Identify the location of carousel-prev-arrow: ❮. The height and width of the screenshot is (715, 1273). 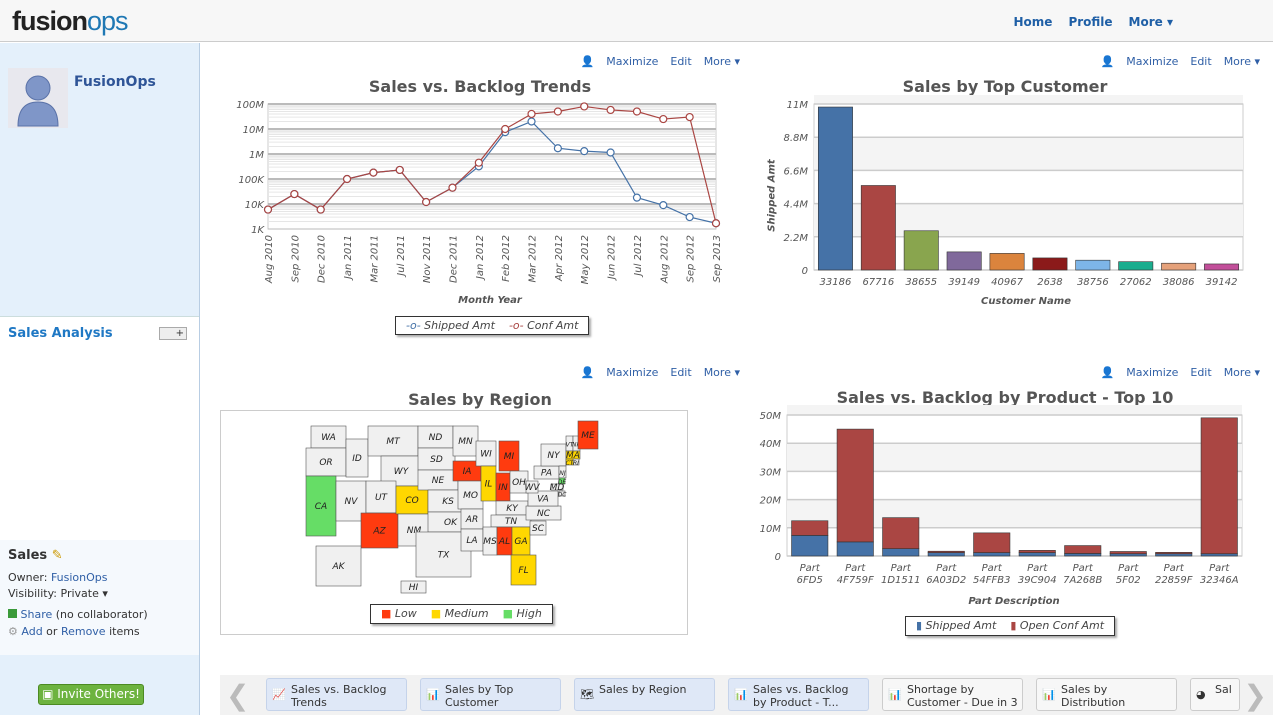
(238, 695).